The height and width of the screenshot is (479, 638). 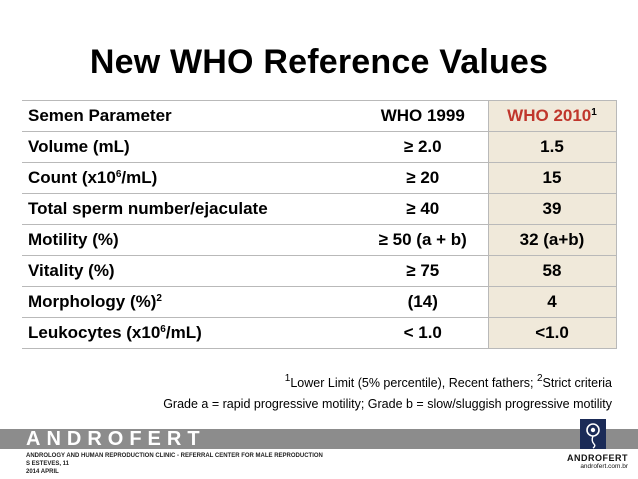 I want to click on row-who-1999-value: ≥ 75, so click(x=423, y=271).